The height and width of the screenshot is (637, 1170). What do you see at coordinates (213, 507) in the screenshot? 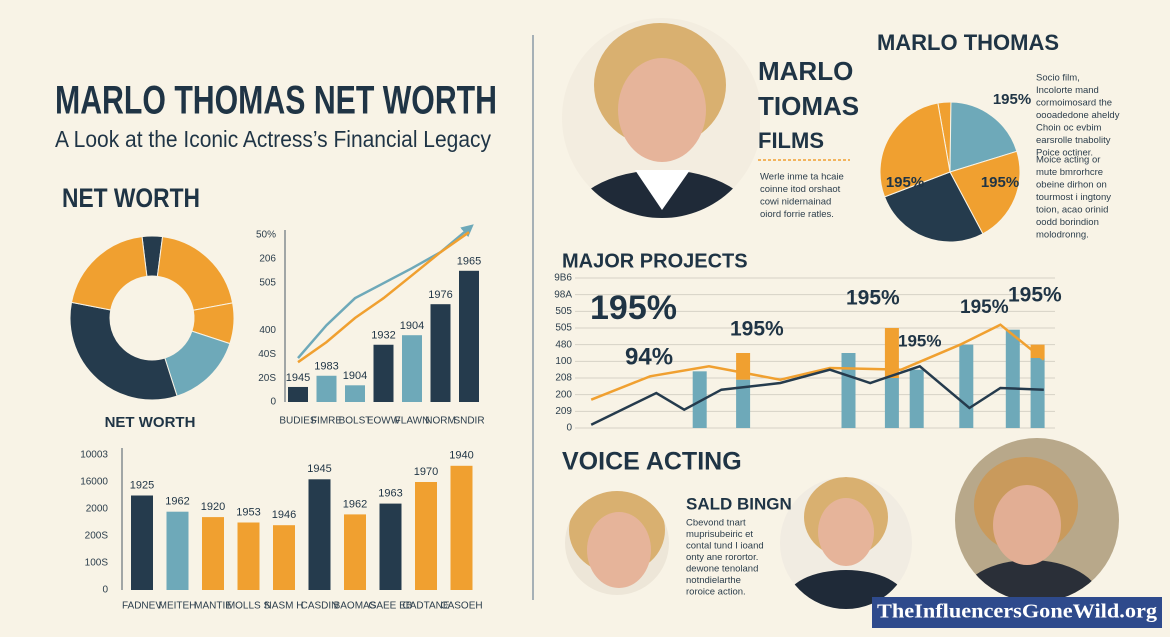
I see `bar-annotation: 1920` at bounding box center [213, 507].